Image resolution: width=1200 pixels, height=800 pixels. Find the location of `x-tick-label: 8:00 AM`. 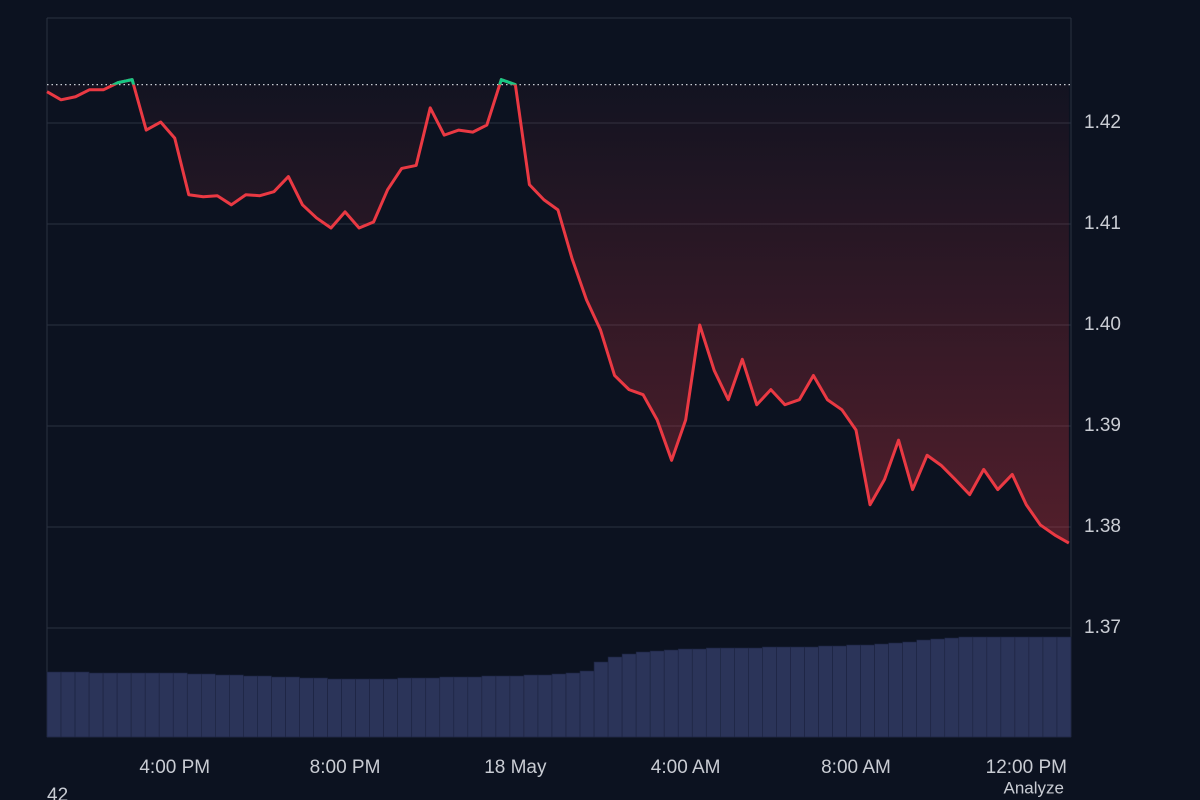

x-tick-label: 8:00 AM is located at coordinates (856, 767).